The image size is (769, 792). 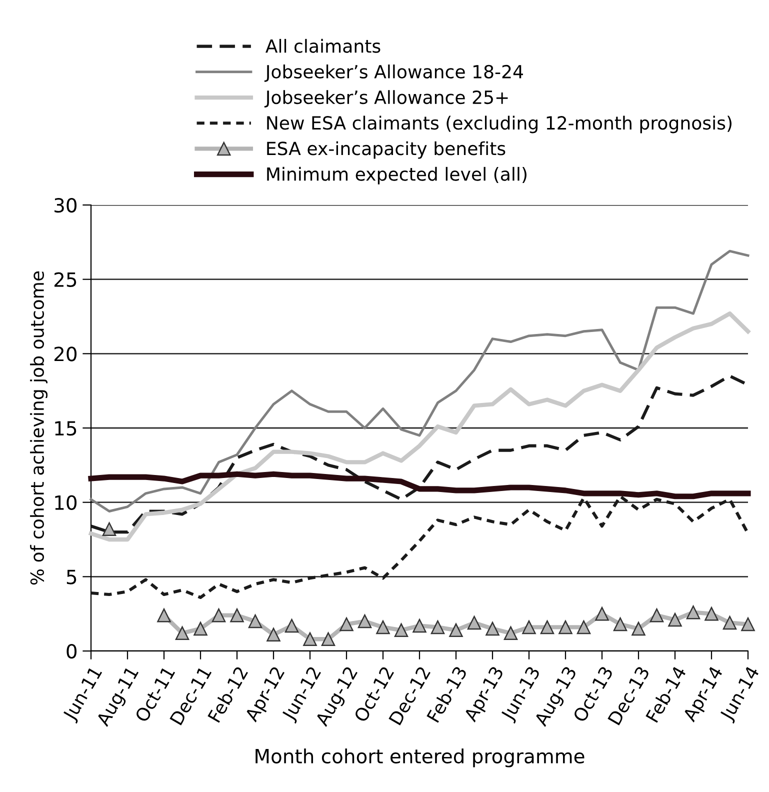 I want to click on y-tick-label: 10, so click(x=66, y=502).